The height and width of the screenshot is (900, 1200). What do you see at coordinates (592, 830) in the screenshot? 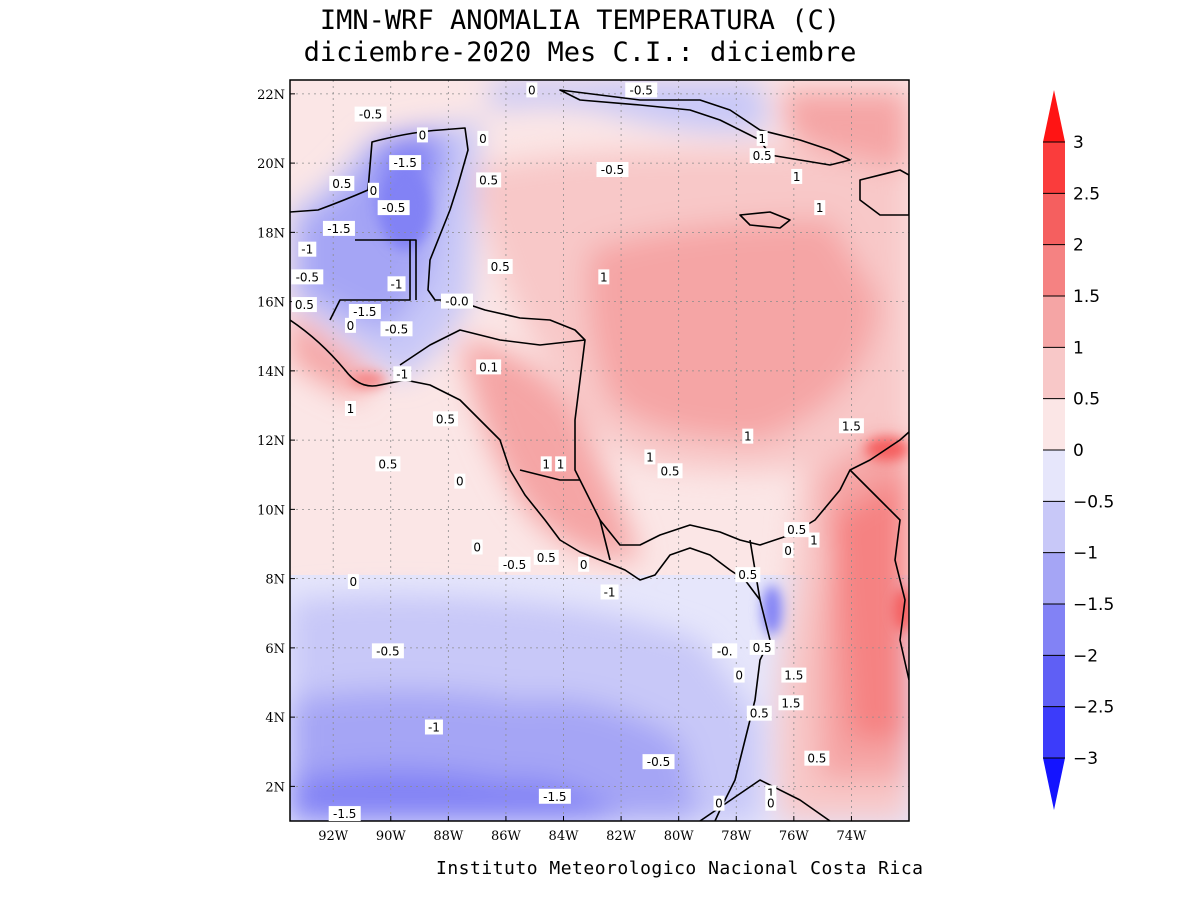
I see `longitude-labels: 92W 90W 88W 86W 84W 82W 80W 78W 76W 74W` at bounding box center [592, 830].